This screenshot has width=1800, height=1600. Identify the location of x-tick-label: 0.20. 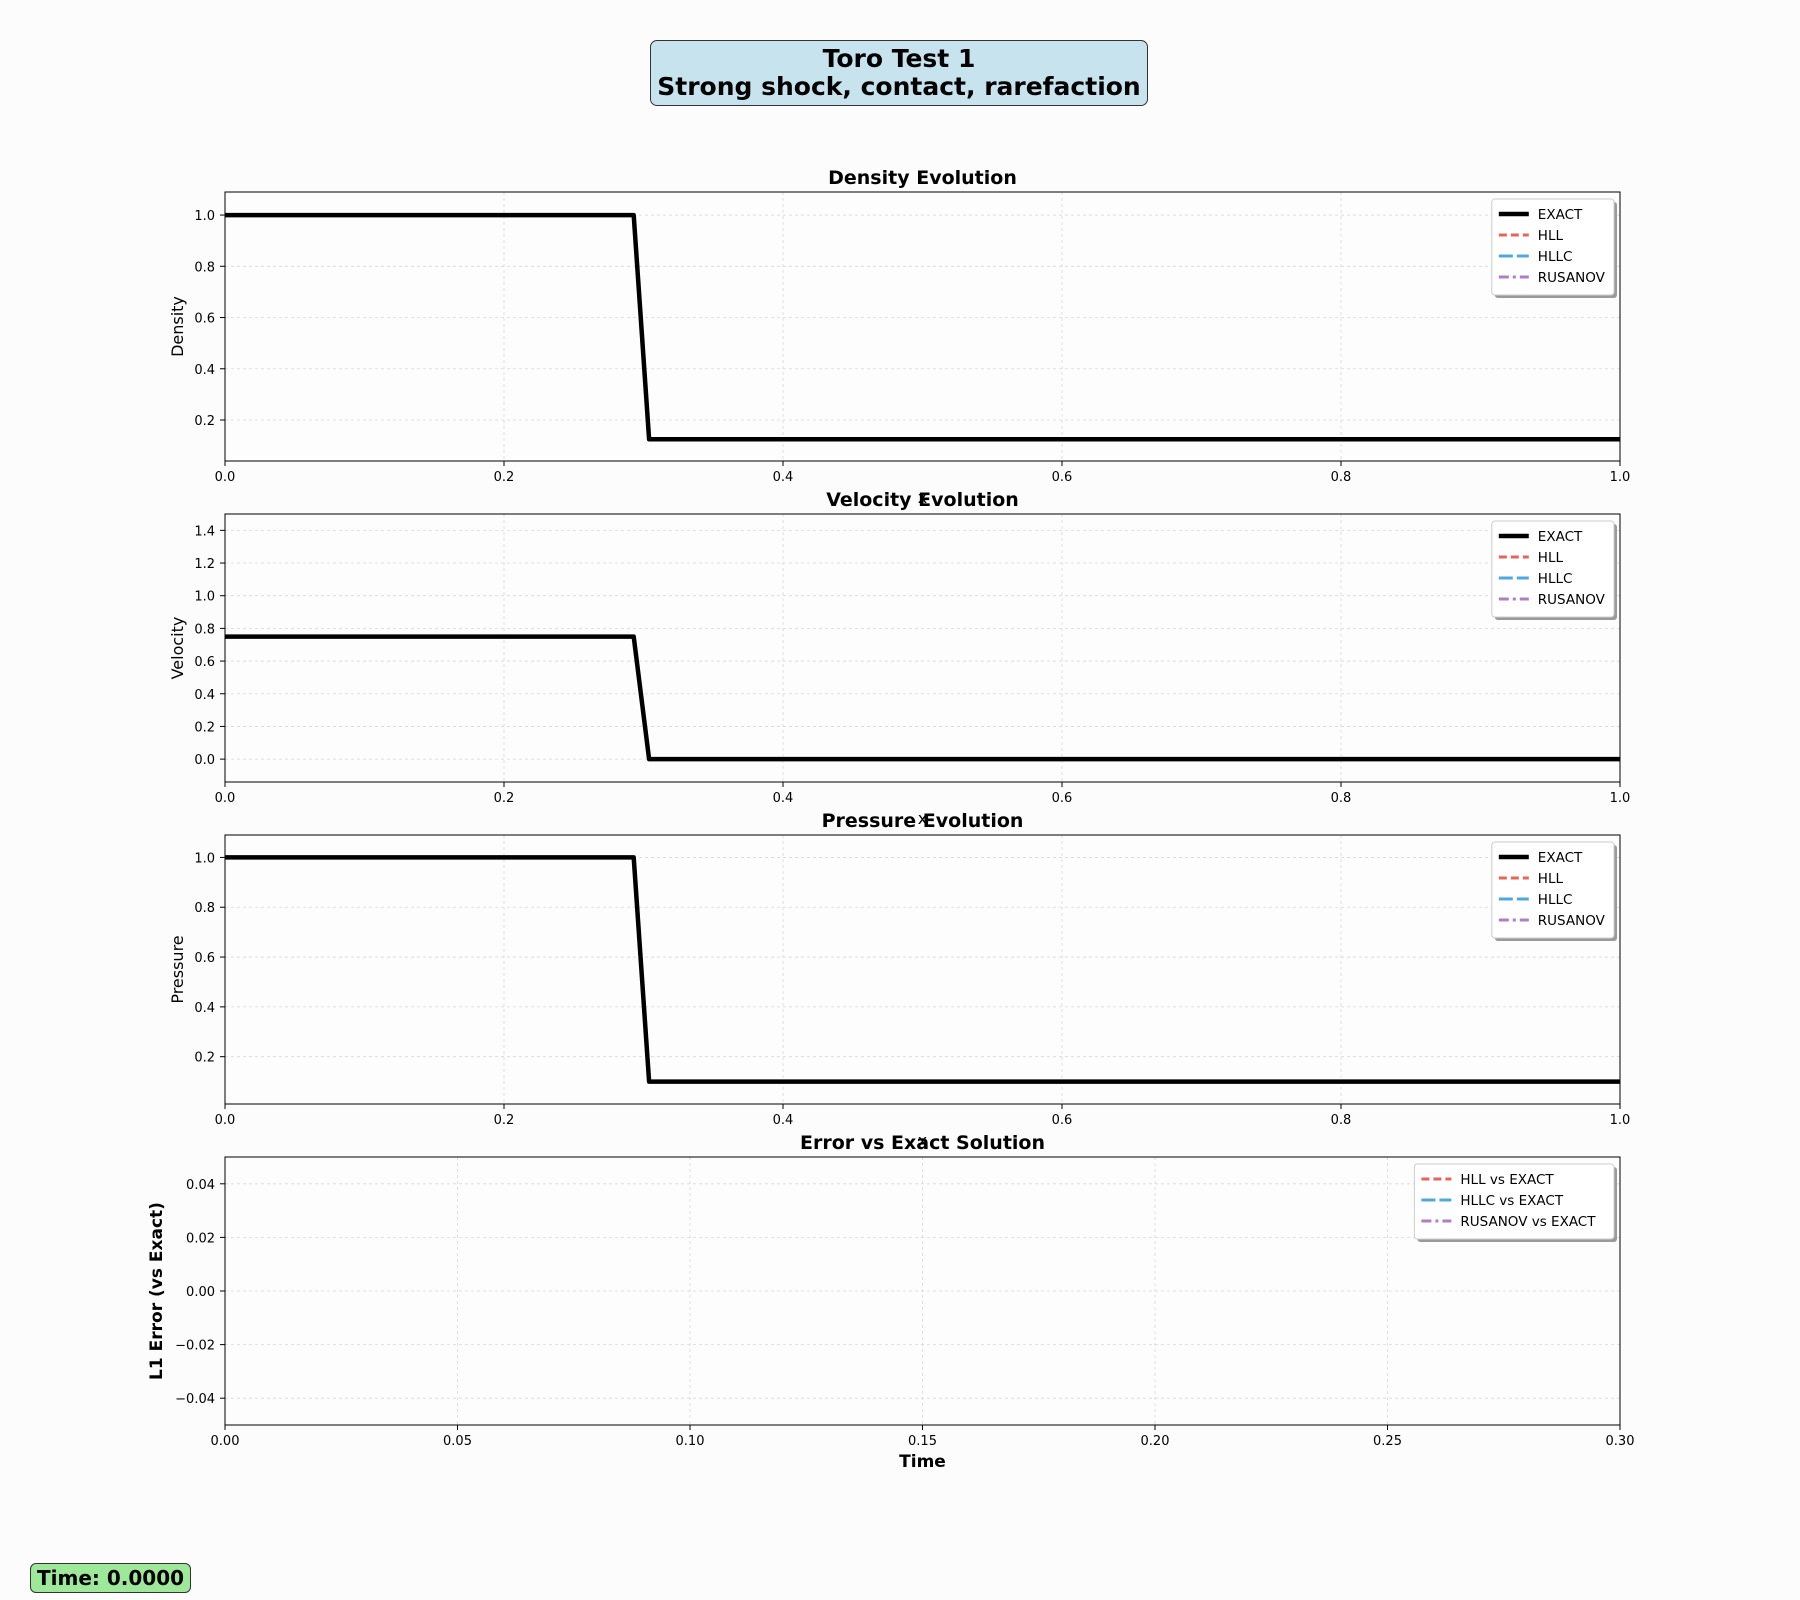
(1155, 1441).